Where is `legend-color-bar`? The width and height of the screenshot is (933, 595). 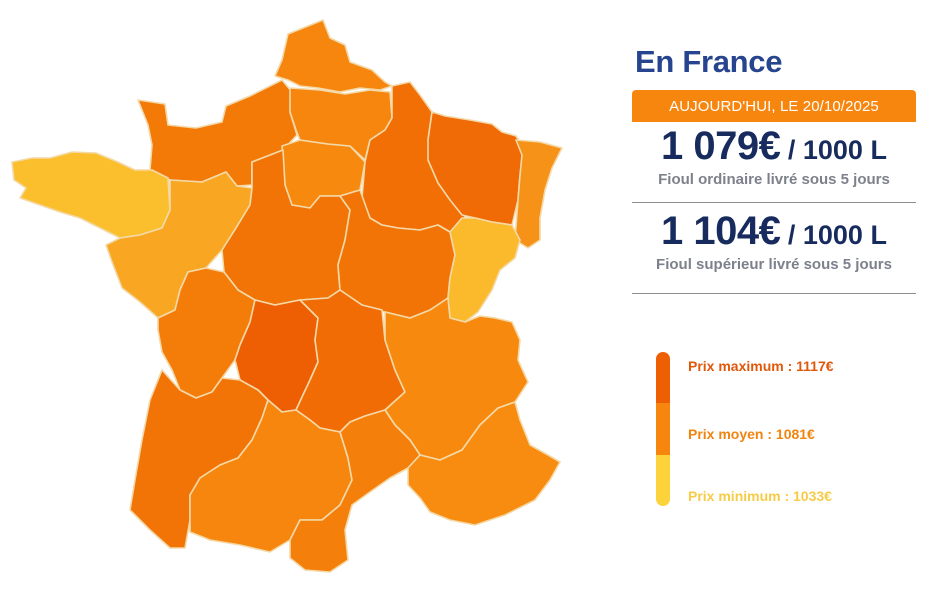
legend-color-bar is located at coordinates (663, 429).